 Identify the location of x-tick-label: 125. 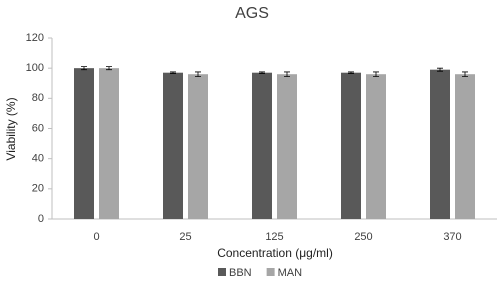
(274, 237).